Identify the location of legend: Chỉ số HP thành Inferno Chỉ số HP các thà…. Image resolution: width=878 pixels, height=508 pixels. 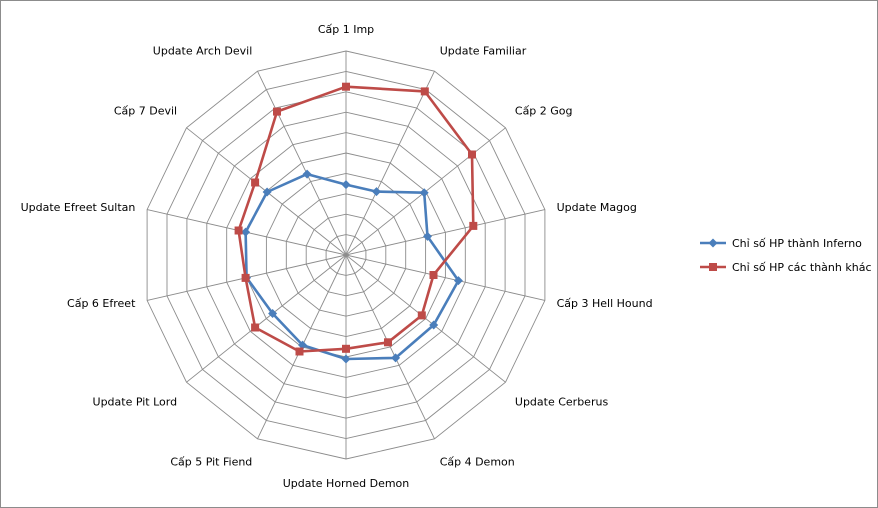
(786, 255).